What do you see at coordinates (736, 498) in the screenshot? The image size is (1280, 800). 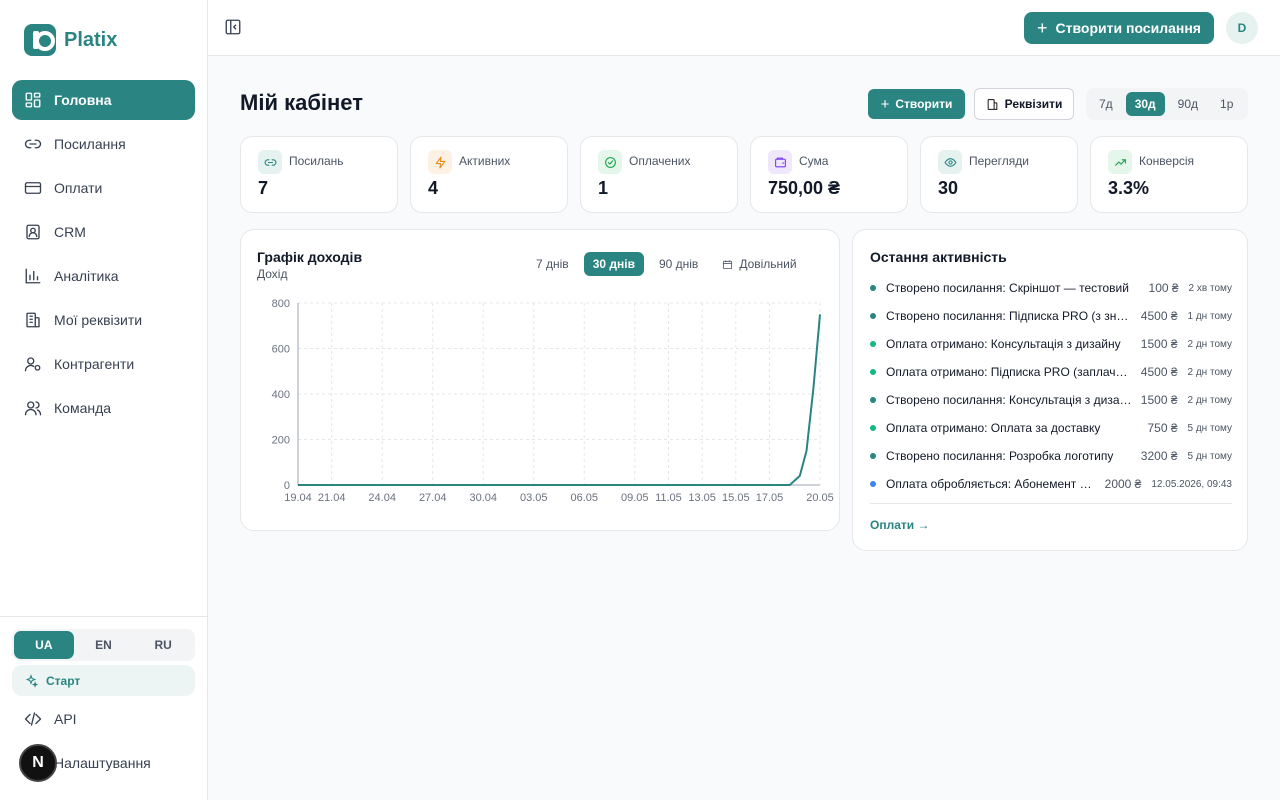 I see `x-tick-label: 15.05` at bounding box center [736, 498].